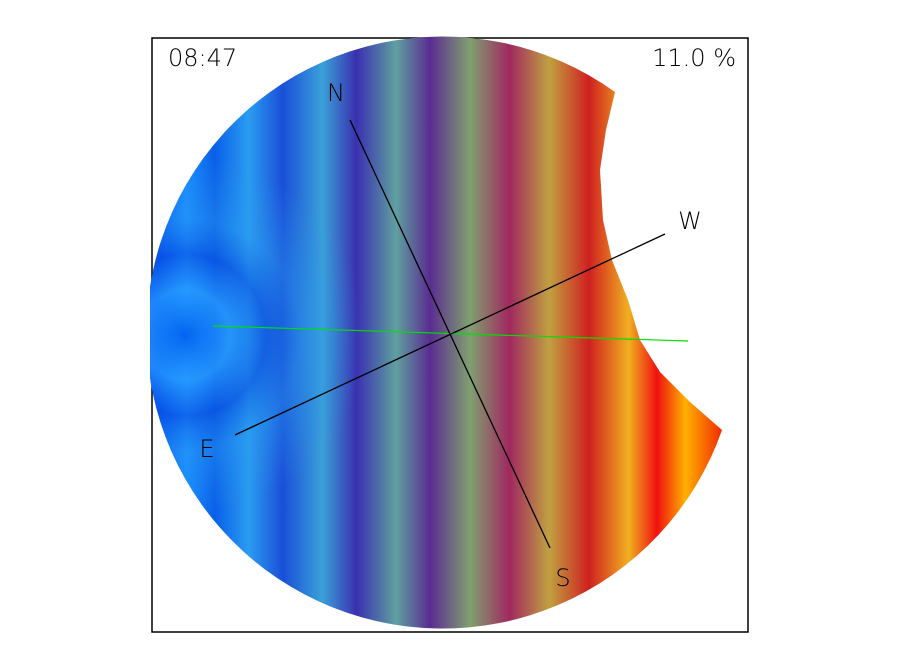 This screenshot has width=900, height=654. I want to click on east-label: E, so click(206, 449).